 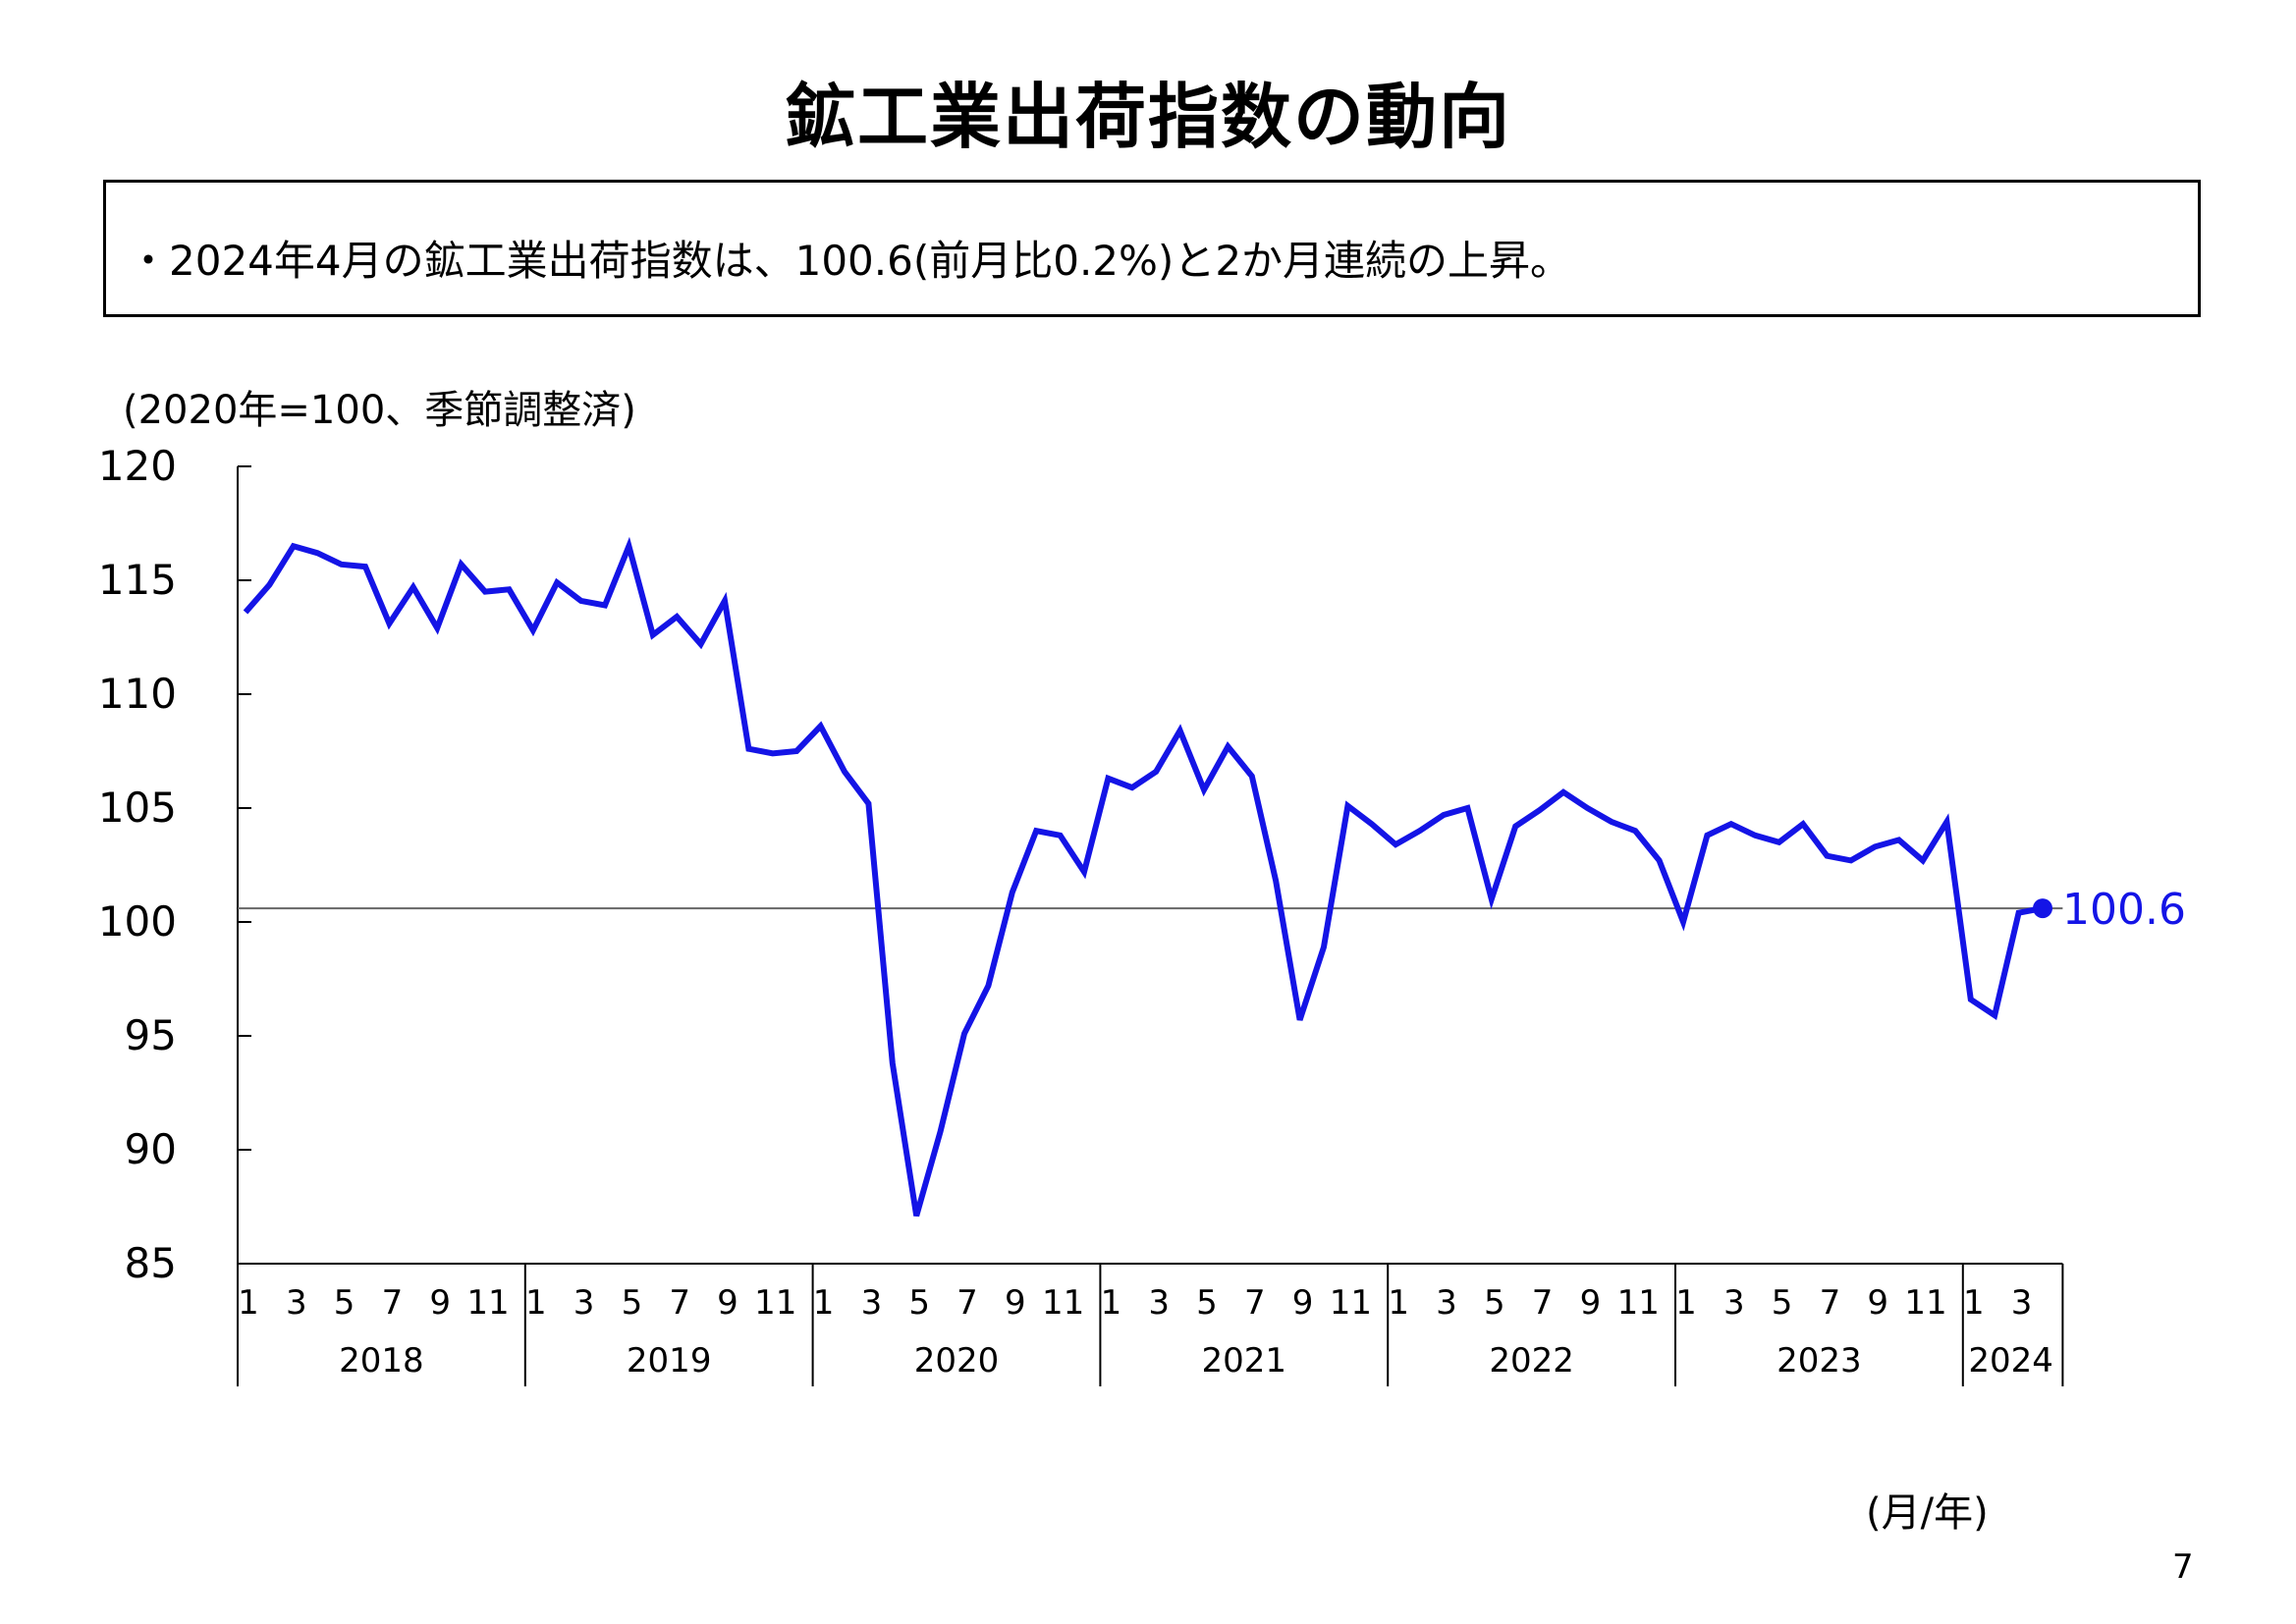 What do you see at coordinates (137, 694) in the screenshot?
I see `y-tick-label: 110` at bounding box center [137, 694].